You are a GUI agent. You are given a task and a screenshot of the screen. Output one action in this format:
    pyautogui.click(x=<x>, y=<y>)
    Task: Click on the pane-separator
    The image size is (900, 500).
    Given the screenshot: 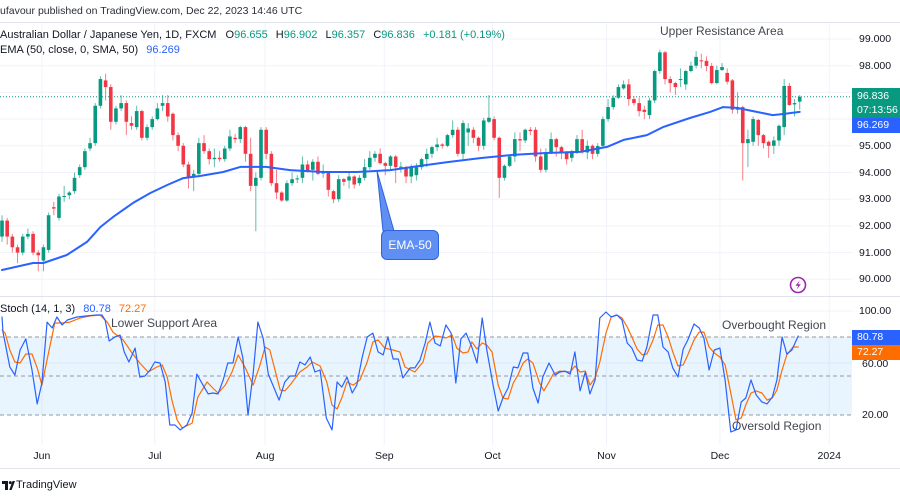 What is the action you would take?
    pyautogui.click(x=450, y=296)
    